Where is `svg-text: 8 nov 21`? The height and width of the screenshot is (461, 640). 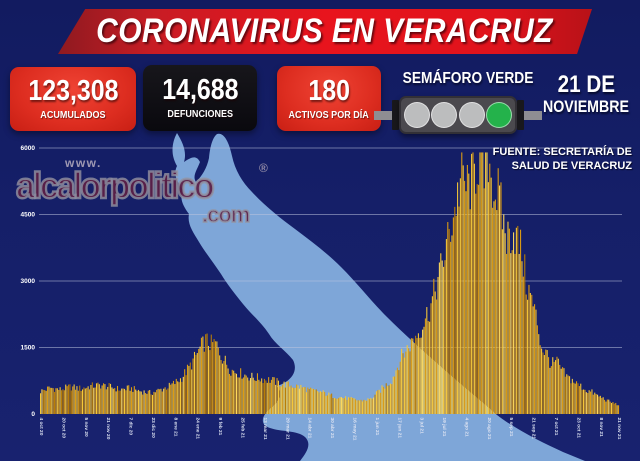
svg-text: 8 nov 21 is located at coordinates (601, 428).